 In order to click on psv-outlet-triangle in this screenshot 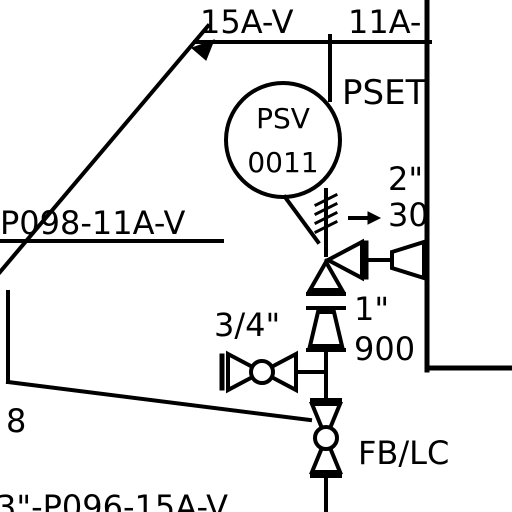, I will do `click(343, 260)`.